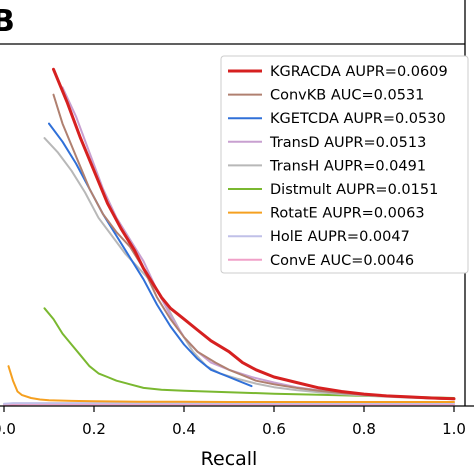 This screenshot has width=474, height=474. I want to click on x-ticks: 0.0 0.2 0.4 0.6 0.8 1.0, so click(233, 422).